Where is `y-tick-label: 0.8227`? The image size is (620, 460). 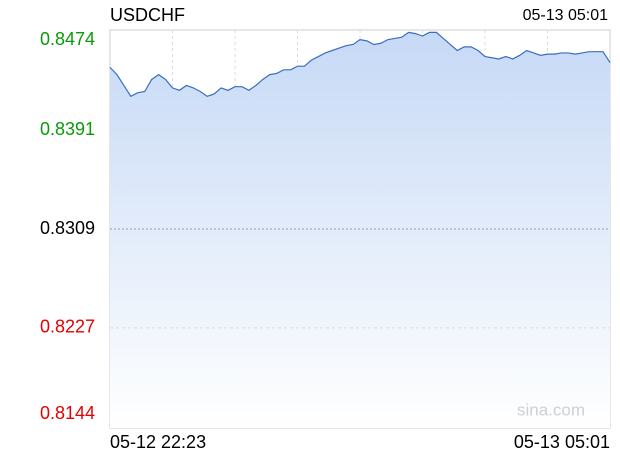
y-tick-label: 0.8227 is located at coordinates (67, 327).